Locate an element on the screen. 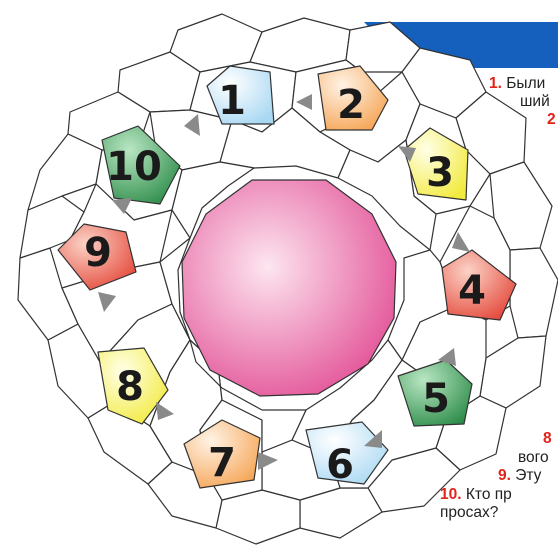  cell-number: 3 is located at coordinates (440, 173).